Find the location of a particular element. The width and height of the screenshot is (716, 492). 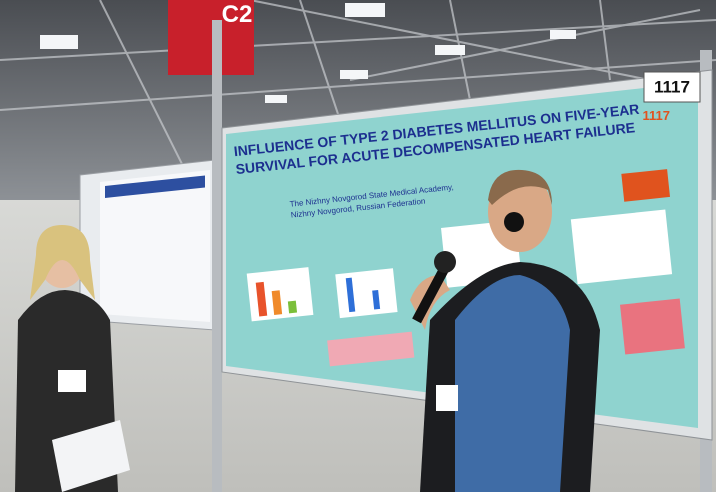

hall-sign is located at coordinates (211, 37).